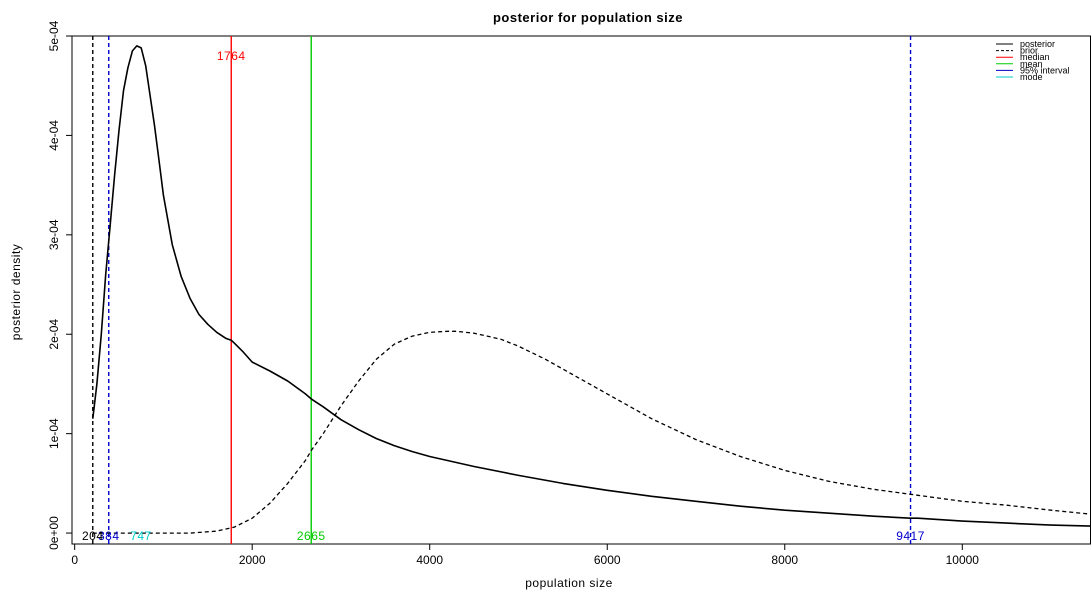 The width and height of the screenshot is (1091, 591). I want to click on y-tick-label: 2e-04, so click(54, 334).